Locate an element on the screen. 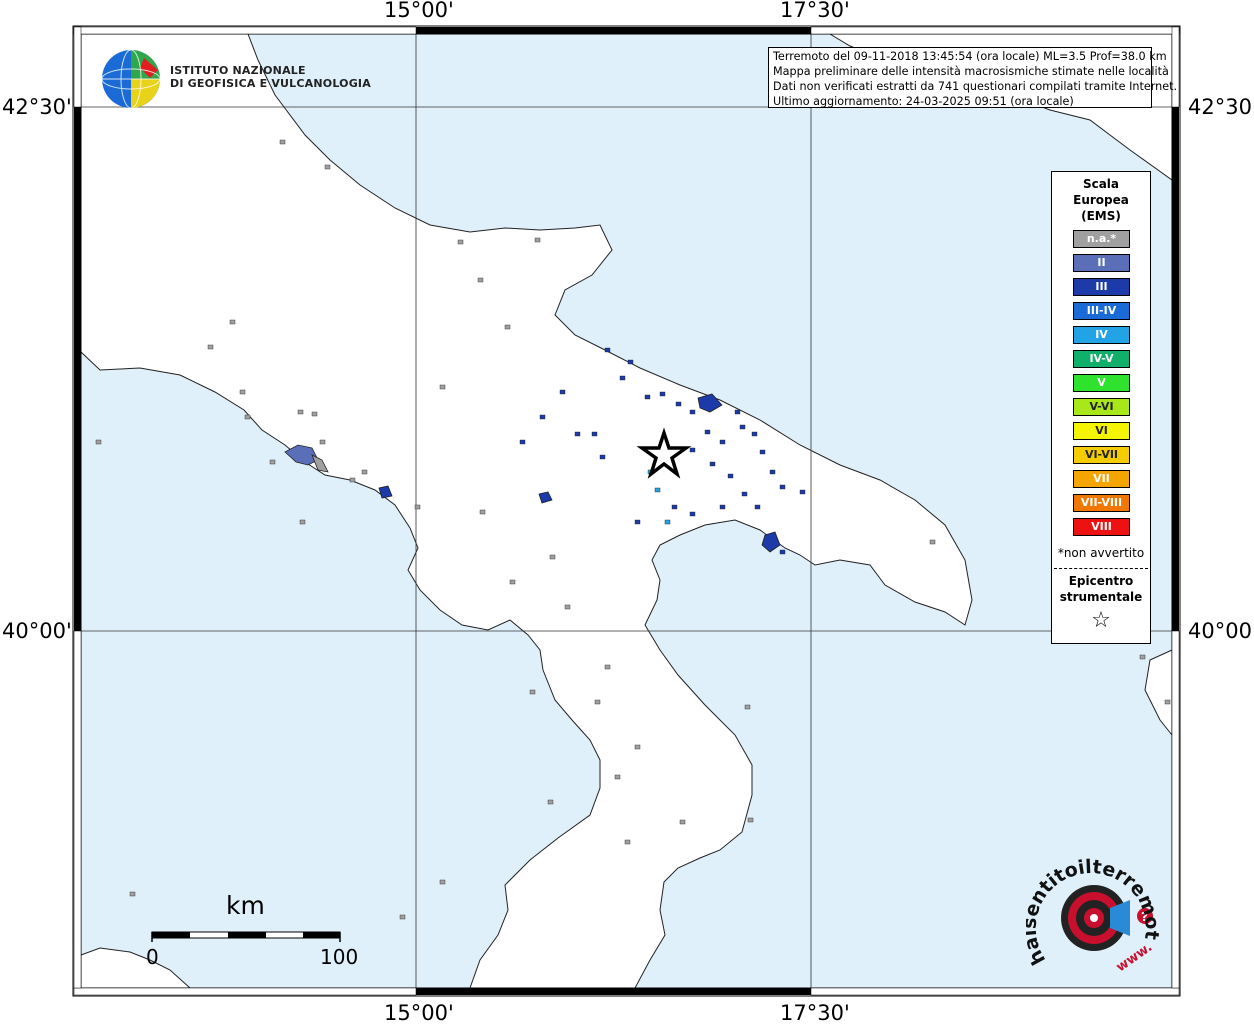  top-lon-label-1: 15°00' is located at coordinates (419, 11).